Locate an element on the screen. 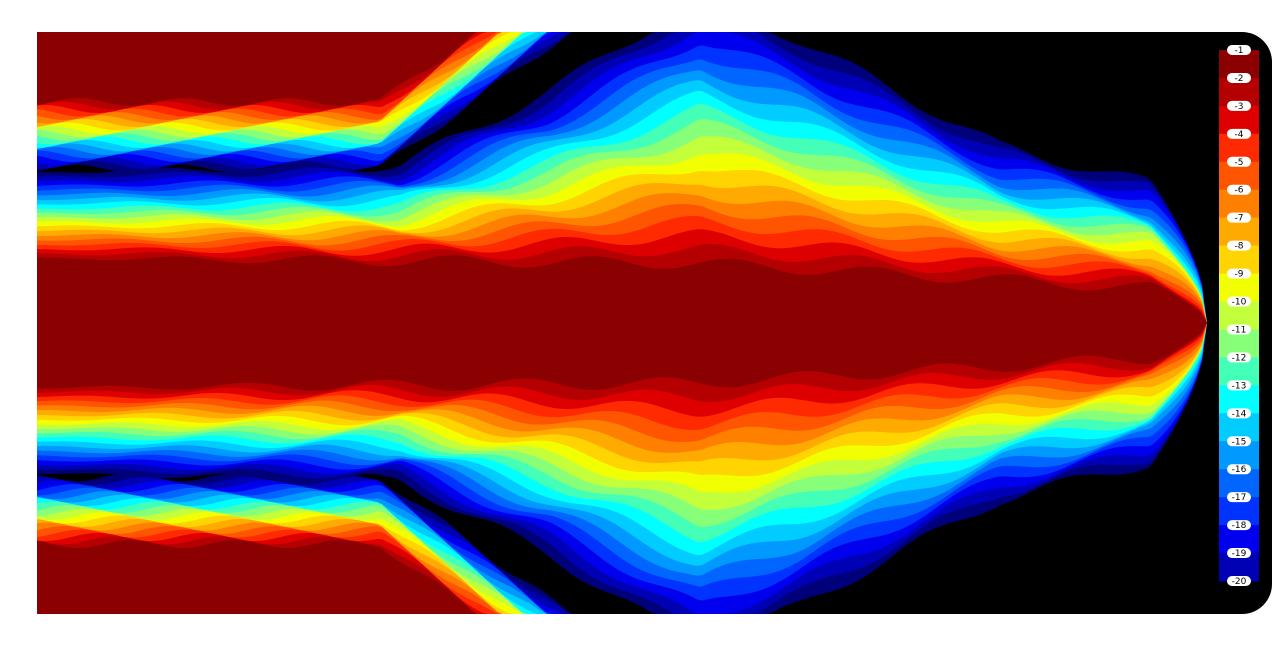  colorbar-label: -9 is located at coordinates (1239, 275).